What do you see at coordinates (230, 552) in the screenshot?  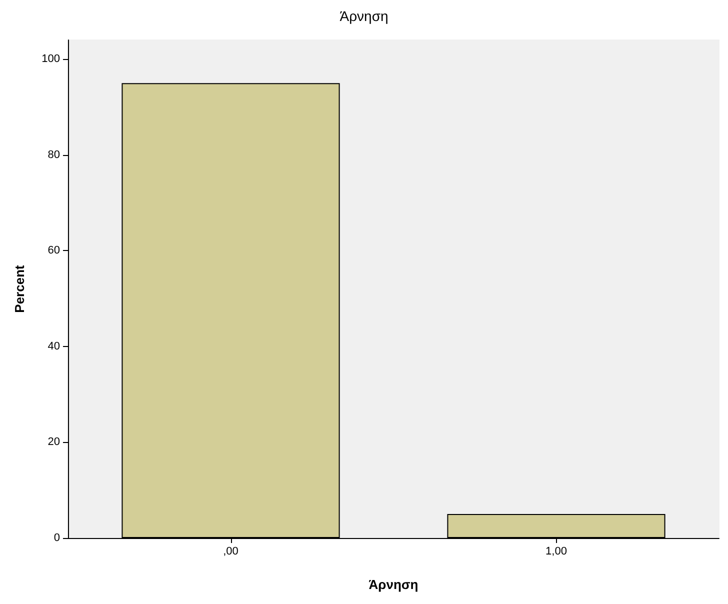 I see `x-tick-label: ,00` at bounding box center [230, 552].